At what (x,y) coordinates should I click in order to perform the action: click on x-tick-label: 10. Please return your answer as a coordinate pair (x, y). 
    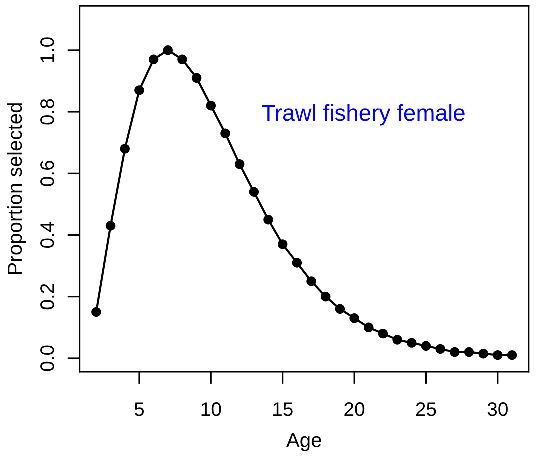
    Looking at the image, I should click on (212, 409).